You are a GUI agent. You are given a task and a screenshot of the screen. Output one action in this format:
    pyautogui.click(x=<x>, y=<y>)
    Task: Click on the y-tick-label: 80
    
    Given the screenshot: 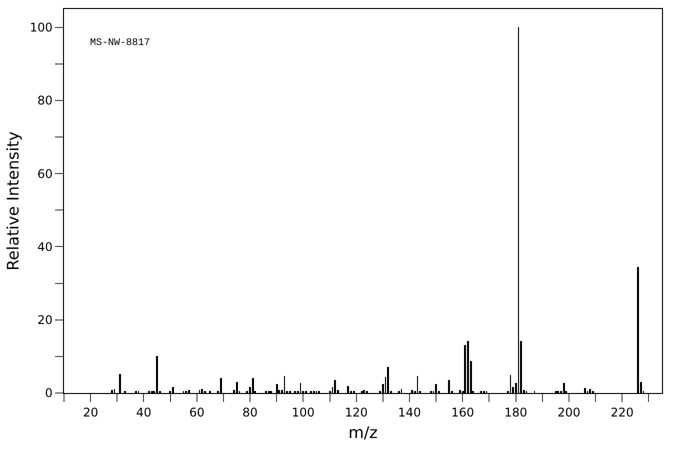 What is the action you would take?
    pyautogui.click(x=45, y=101)
    